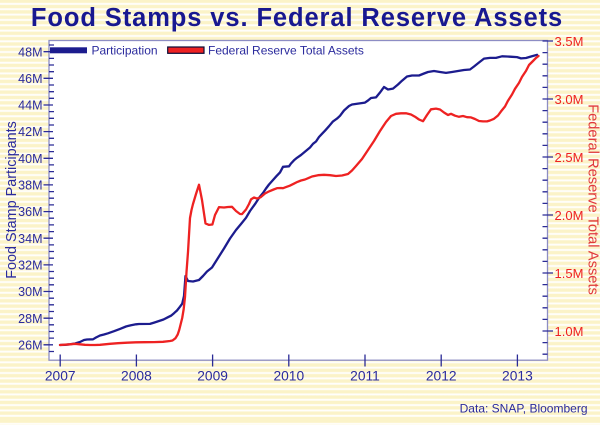 The height and width of the screenshot is (425, 600). Describe the element at coordinates (365, 376) in the screenshot. I see `svg-text: 2011` at that location.